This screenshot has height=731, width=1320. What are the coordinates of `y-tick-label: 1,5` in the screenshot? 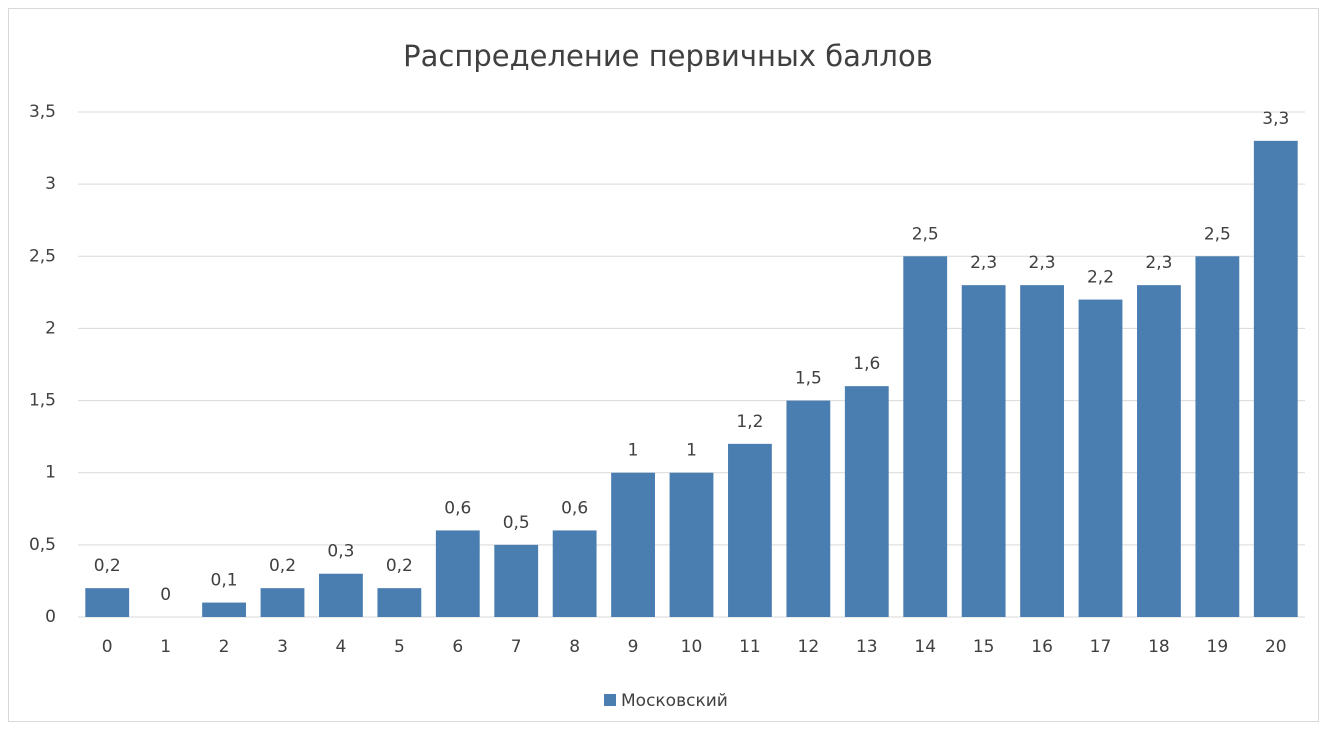 It's located at (42, 401).